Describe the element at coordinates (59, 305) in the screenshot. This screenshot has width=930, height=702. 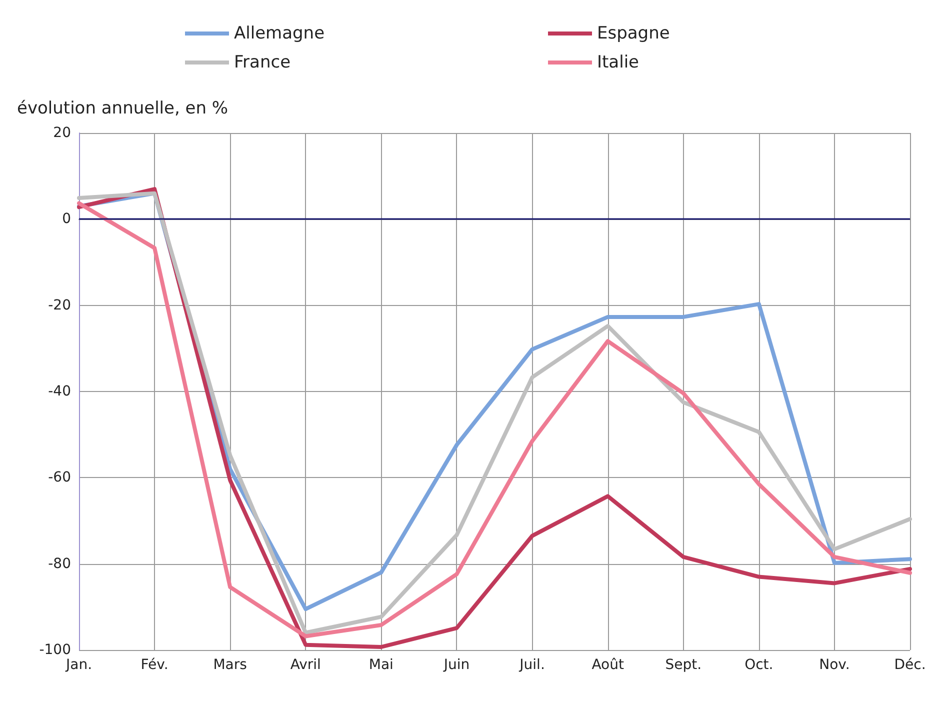
I see `y-tick-label: -20` at that location.